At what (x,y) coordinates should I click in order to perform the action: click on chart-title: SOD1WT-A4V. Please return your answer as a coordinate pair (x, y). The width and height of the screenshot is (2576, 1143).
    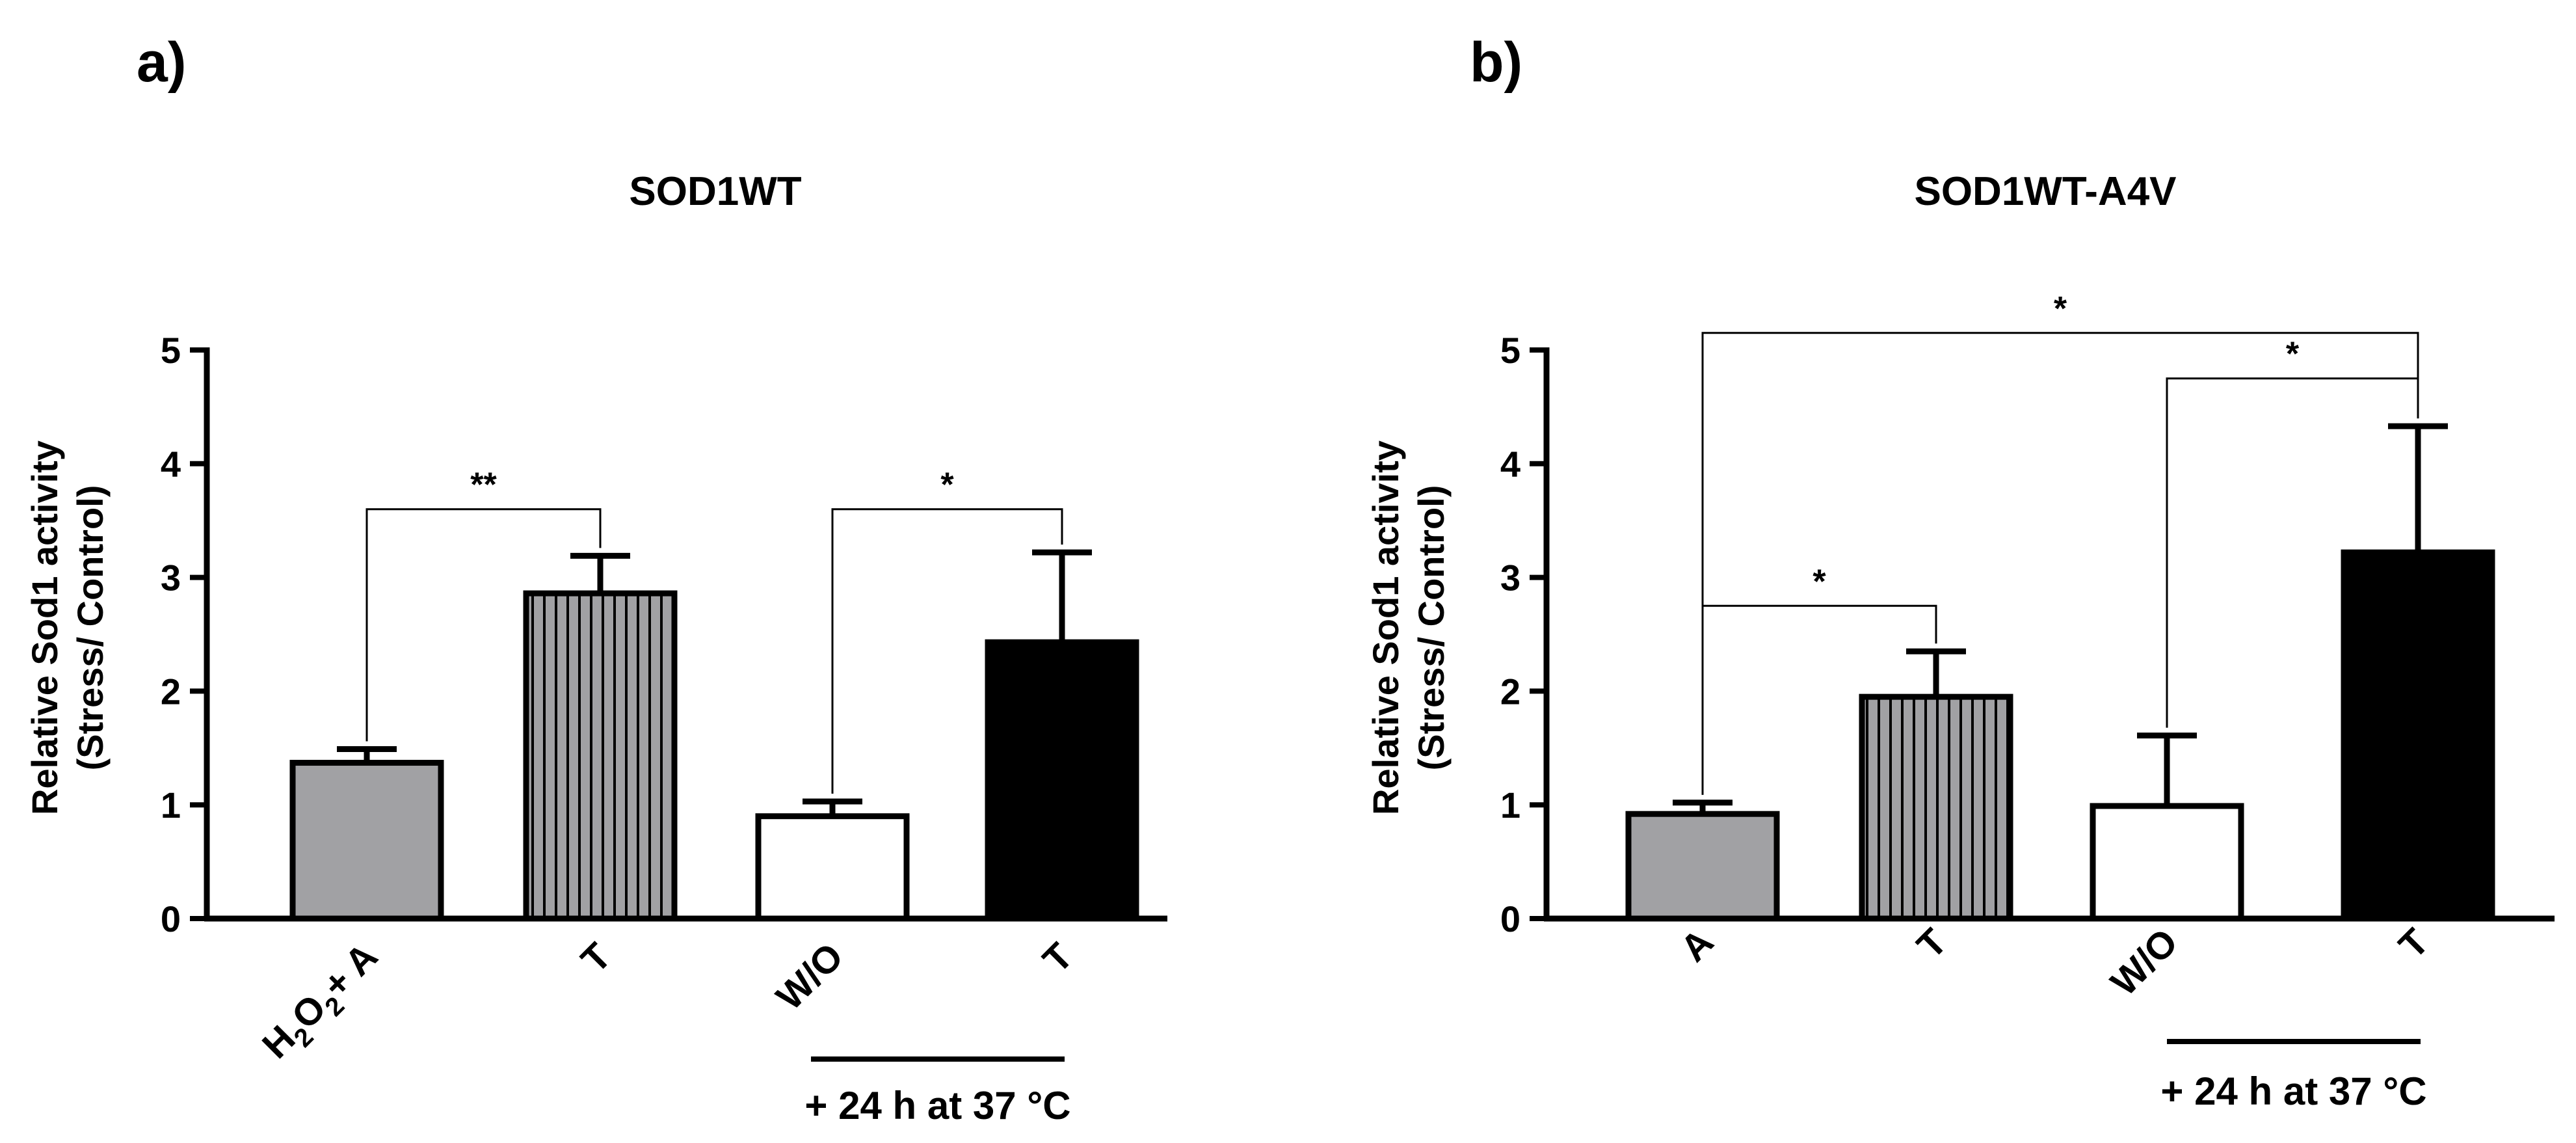
    Looking at the image, I should click on (2045, 191).